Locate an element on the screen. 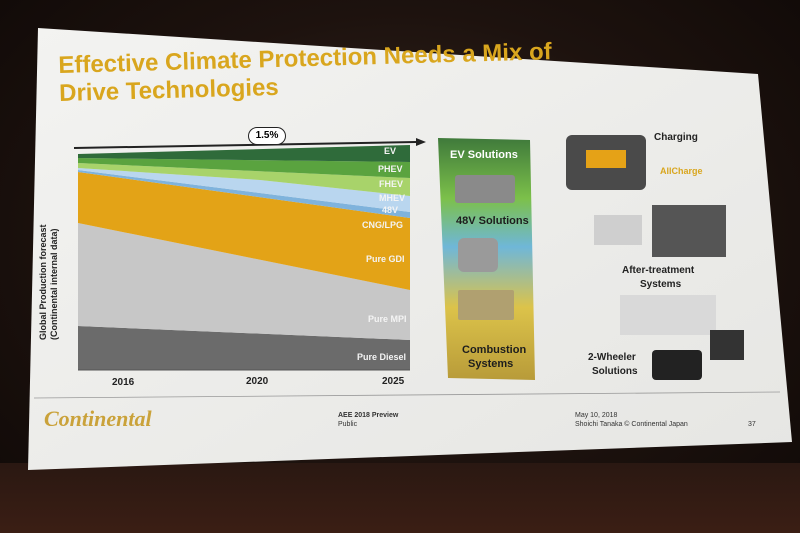 The image size is (800, 533). combustion-label: Combustion is located at coordinates (494, 350).